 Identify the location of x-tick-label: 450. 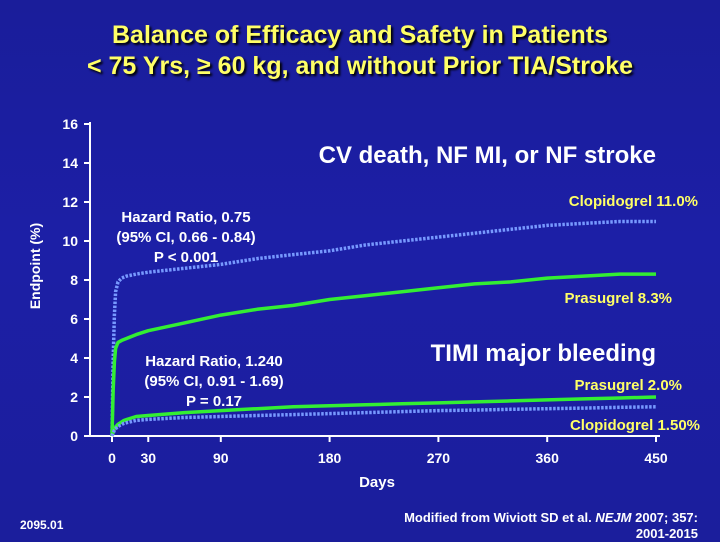
(656, 458).